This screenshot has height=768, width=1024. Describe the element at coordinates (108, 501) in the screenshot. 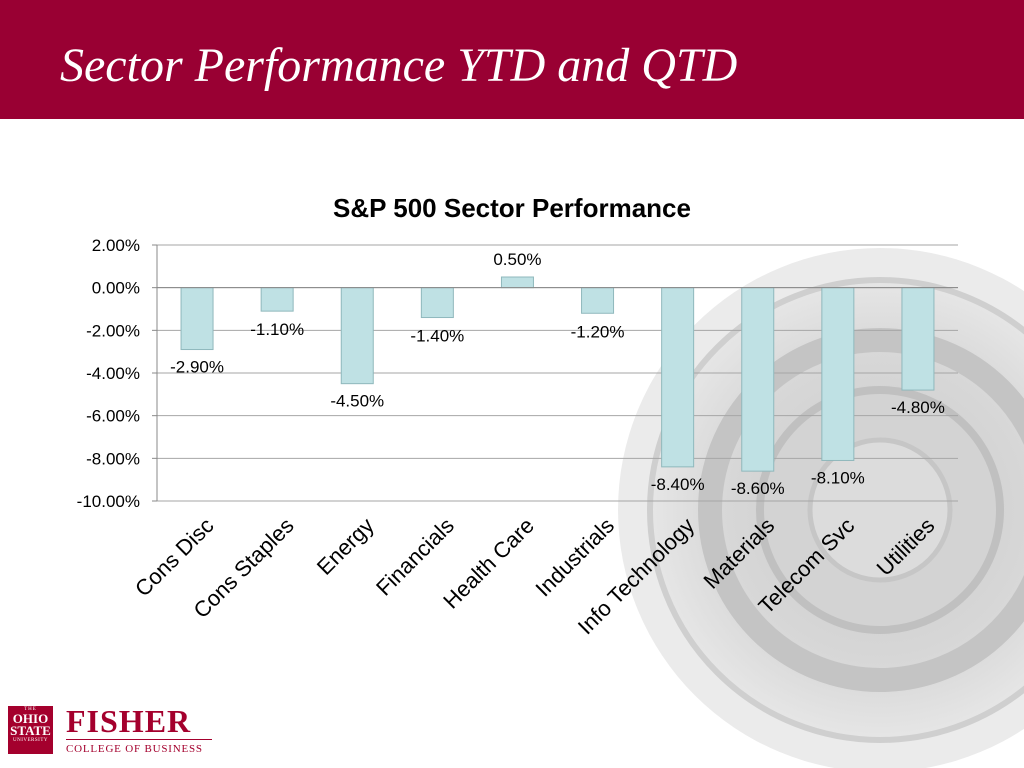

I see `y-tick-label: -10.00%` at that location.